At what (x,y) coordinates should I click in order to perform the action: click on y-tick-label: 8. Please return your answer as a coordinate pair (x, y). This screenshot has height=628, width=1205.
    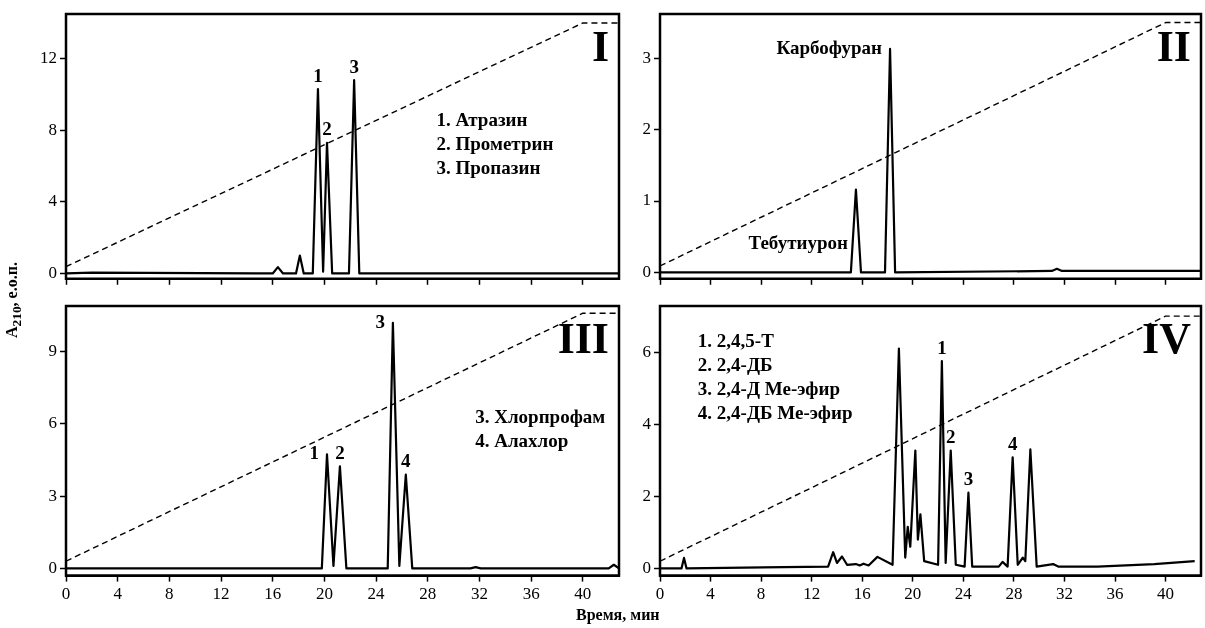
    Looking at the image, I should click on (52, 129).